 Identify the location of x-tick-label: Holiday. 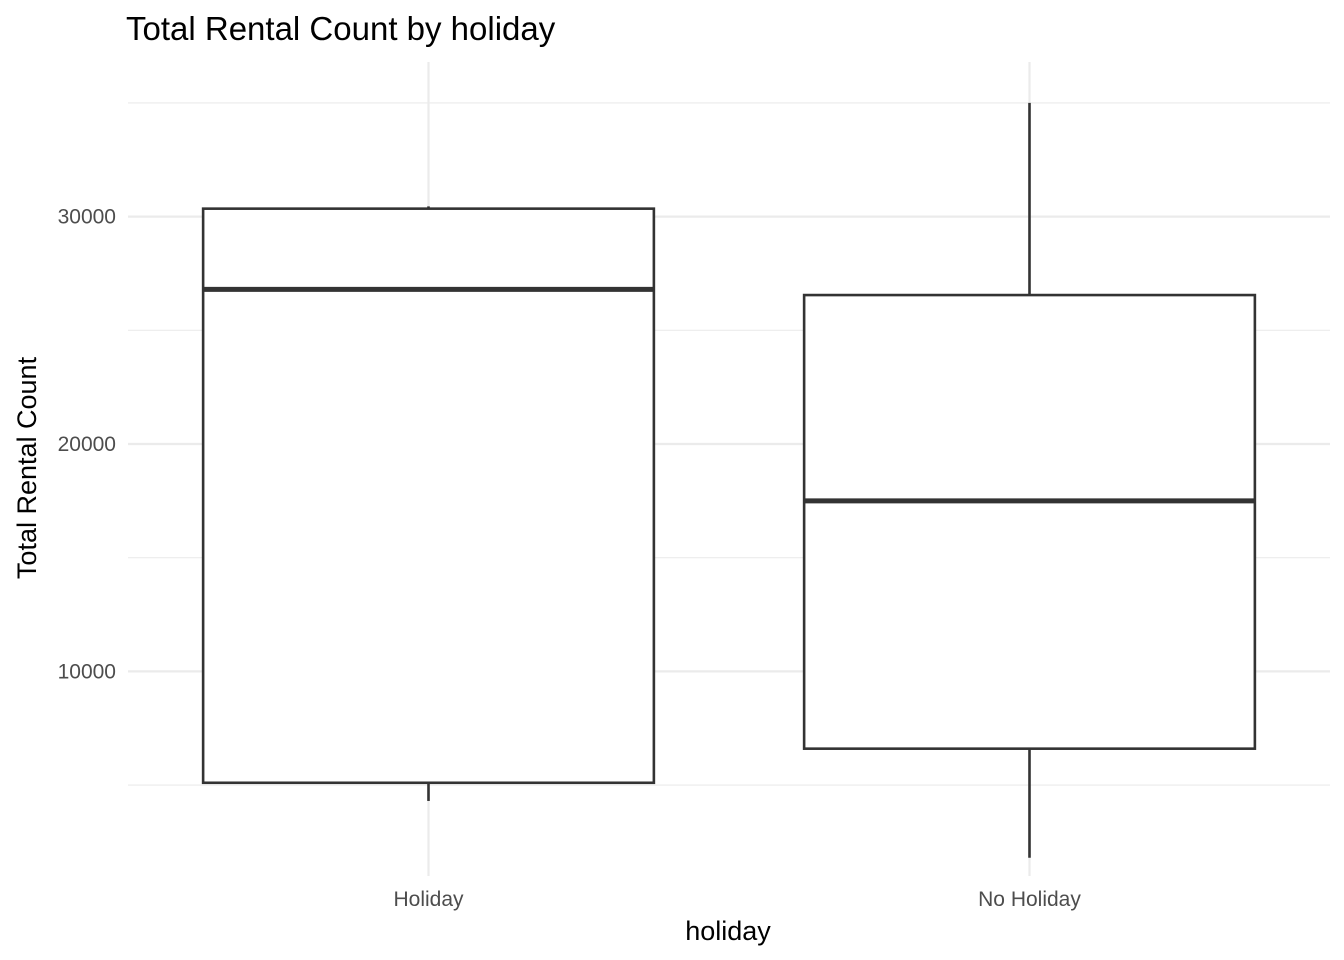
(428, 899).